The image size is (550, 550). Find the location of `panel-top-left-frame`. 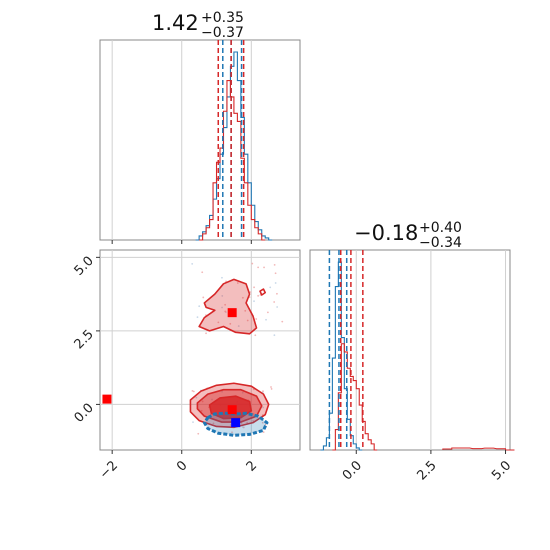

panel-top-left-frame is located at coordinates (200, 140).